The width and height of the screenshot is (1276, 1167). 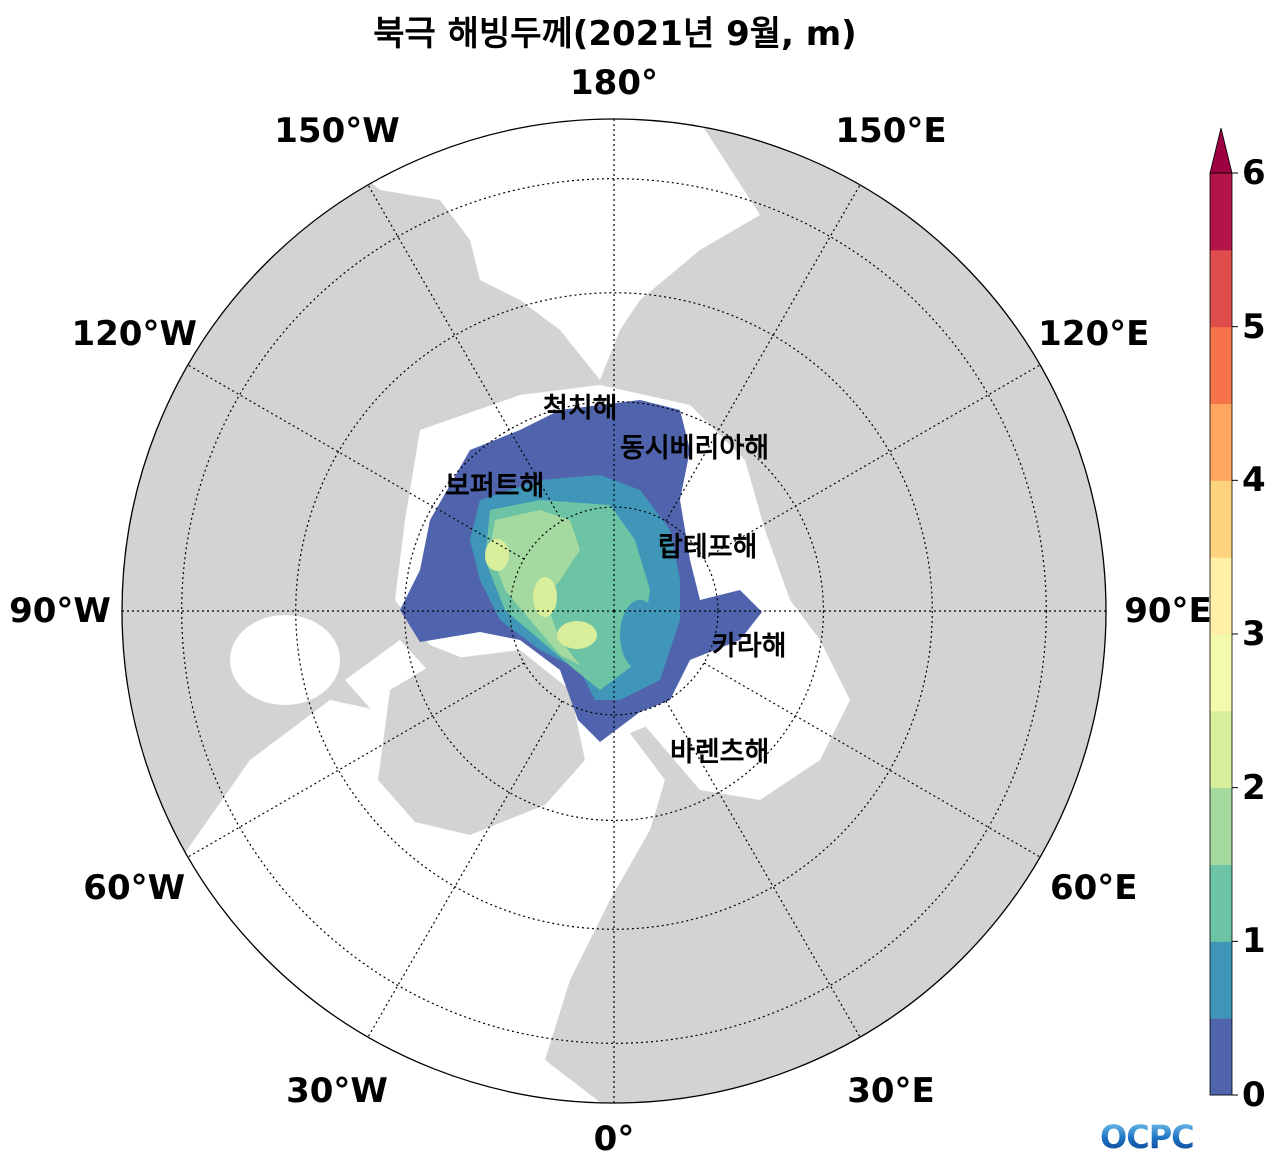 I want to click on longitude-label: 120°W, so click(x=134, y=334).